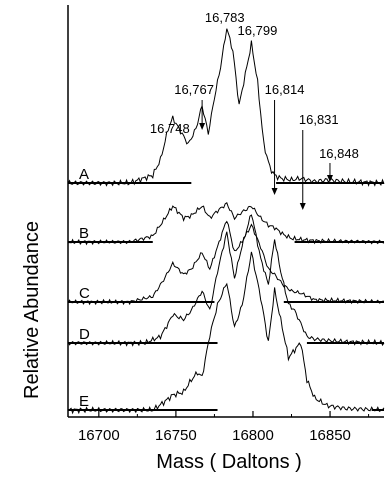  Describe the element at coordinates (176, 435) in the screenshot. I see `x-tick-label-16750: 16750` at that location.